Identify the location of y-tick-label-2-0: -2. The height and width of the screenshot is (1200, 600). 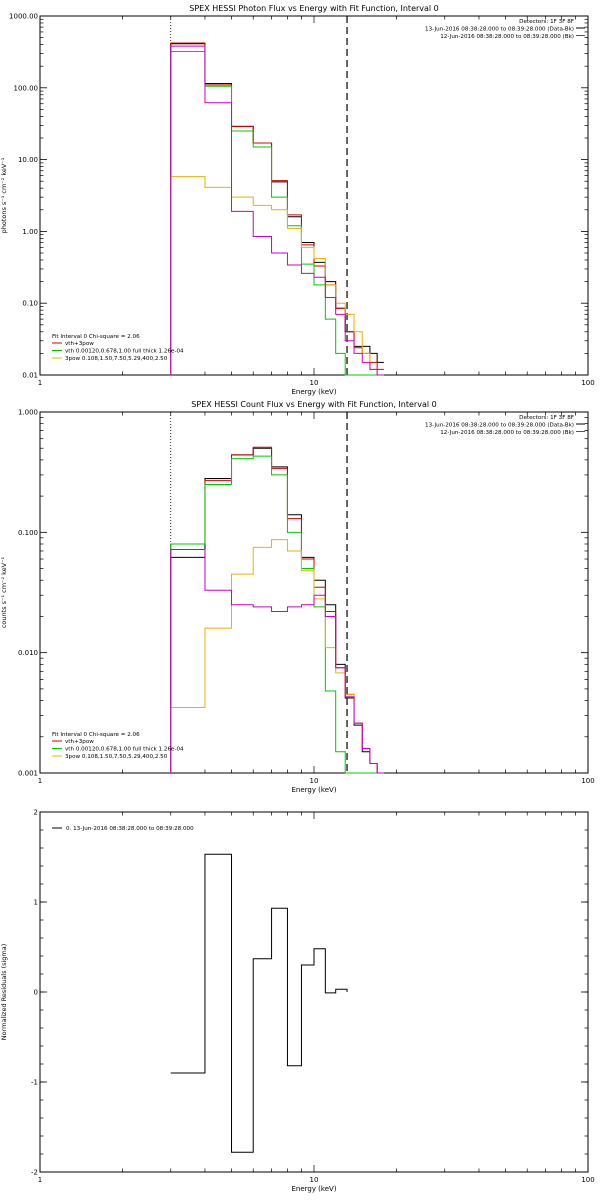
(34, 1173).